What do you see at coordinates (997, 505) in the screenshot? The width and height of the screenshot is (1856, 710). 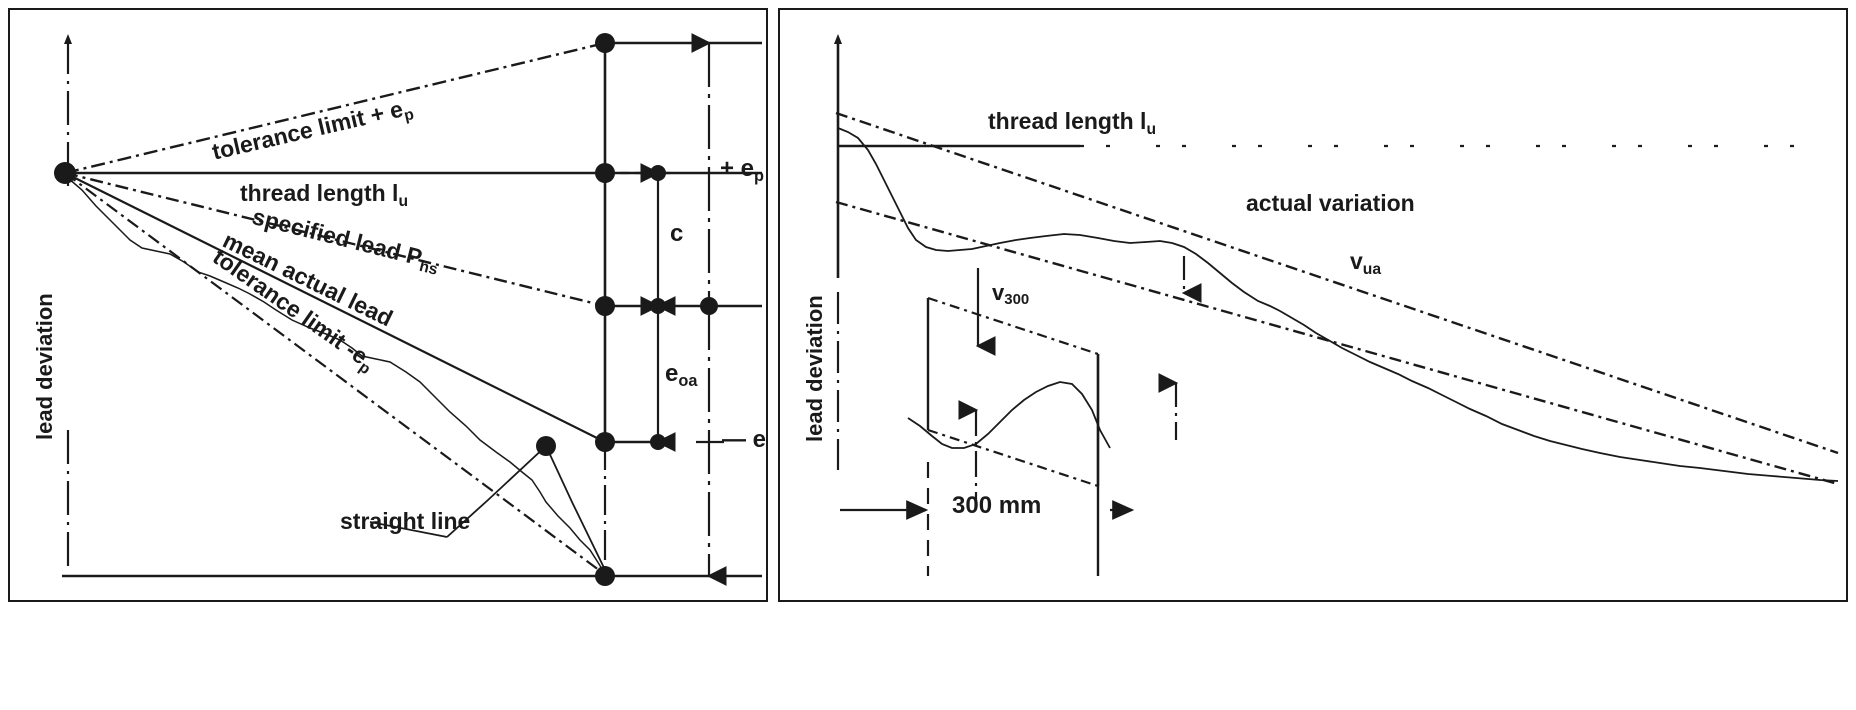 I see `label-300mm: 300 mm` at bounding box center [997, 505].